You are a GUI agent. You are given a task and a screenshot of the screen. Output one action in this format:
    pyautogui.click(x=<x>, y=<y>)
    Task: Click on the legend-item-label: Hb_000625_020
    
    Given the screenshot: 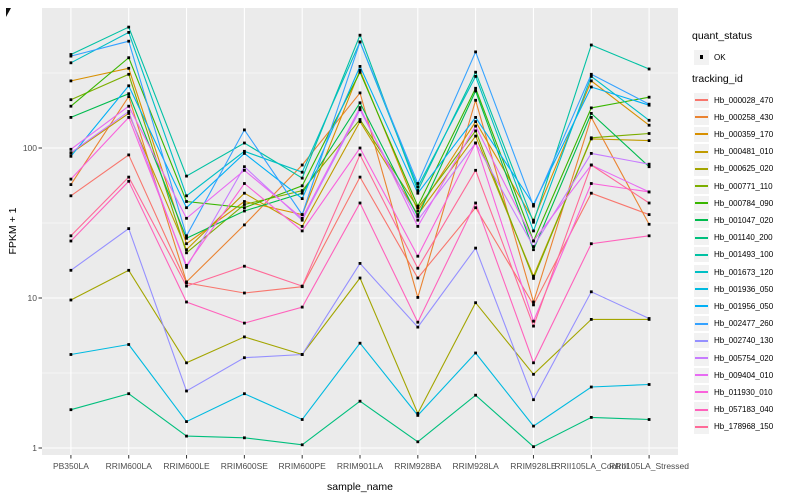 What is the action you would take?
    pyautogui.click(x=744, y=169)
    